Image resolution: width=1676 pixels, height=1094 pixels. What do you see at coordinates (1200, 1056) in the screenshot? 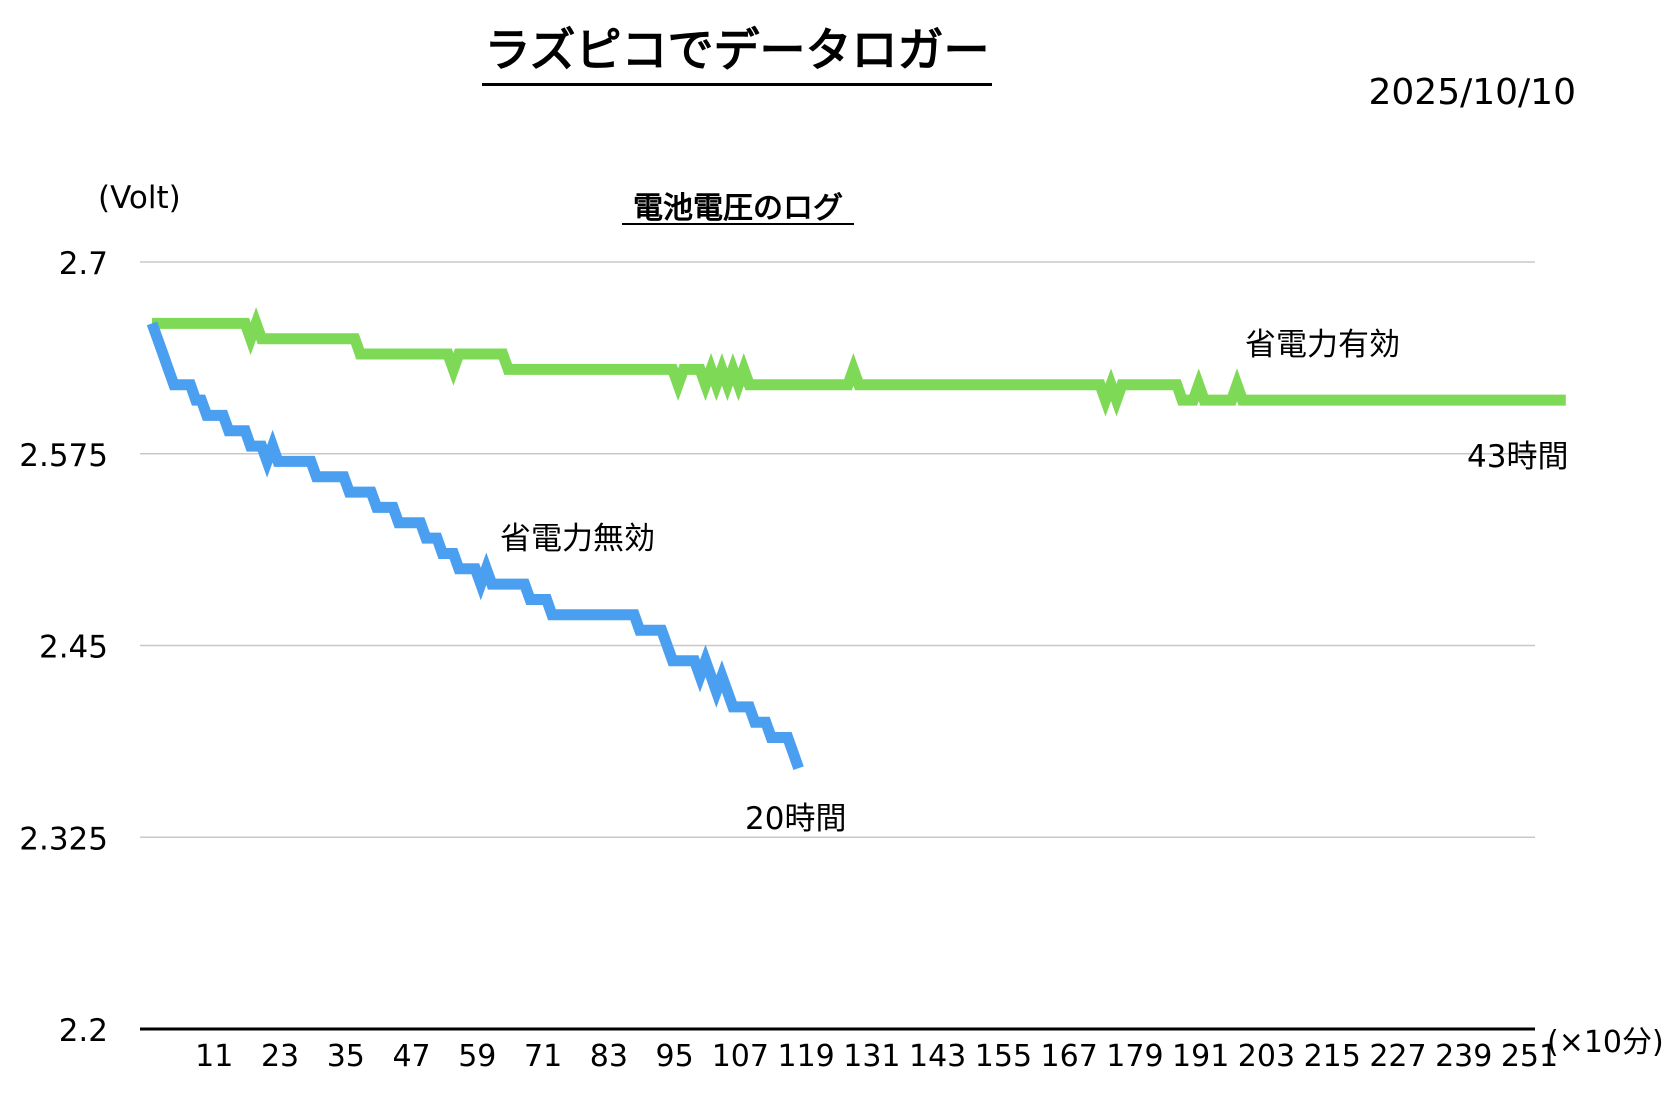
I see `x-tick-label: 191` at bounding box center [1200, 1056].